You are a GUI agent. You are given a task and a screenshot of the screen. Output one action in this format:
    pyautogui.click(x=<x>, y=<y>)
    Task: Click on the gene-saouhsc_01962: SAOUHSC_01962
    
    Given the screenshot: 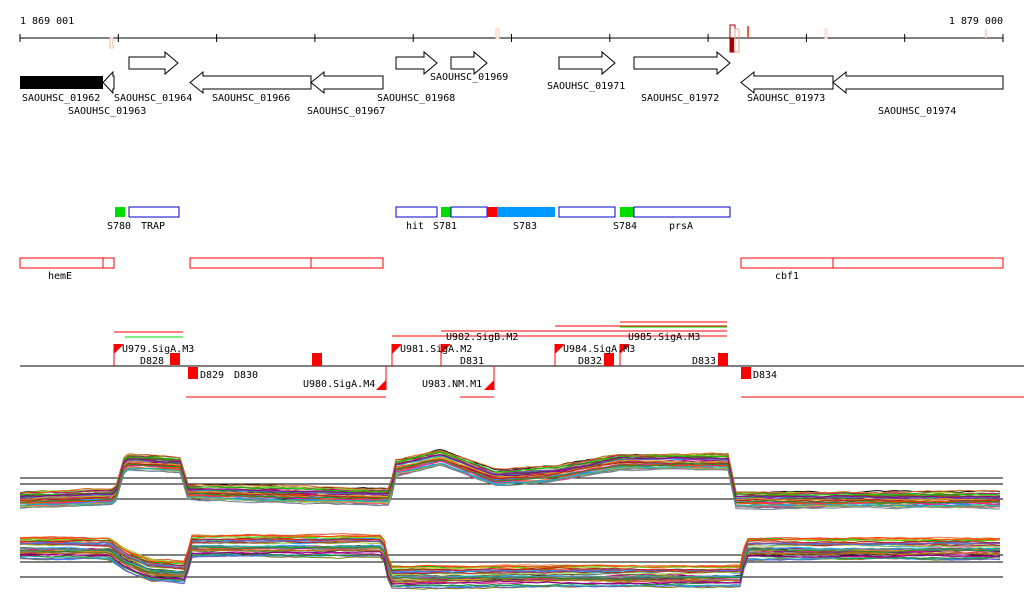 What is the action you would take?
    pyautogui.click(x=61, y=90)
    